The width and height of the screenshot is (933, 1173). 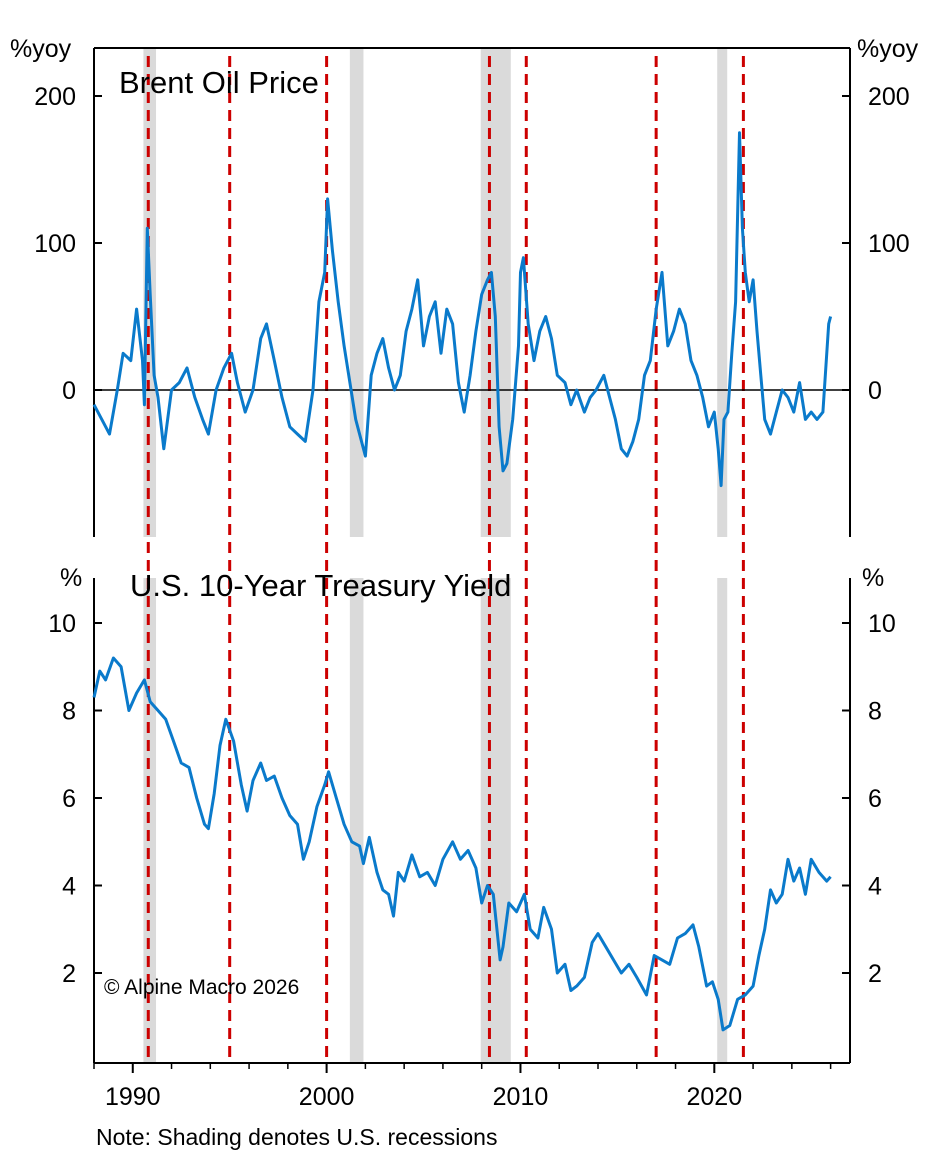 What do you see at coordinates (55, 244) in the screenshot?
I see `top-left-tick-label: 100` at bounding box center [55, 244].